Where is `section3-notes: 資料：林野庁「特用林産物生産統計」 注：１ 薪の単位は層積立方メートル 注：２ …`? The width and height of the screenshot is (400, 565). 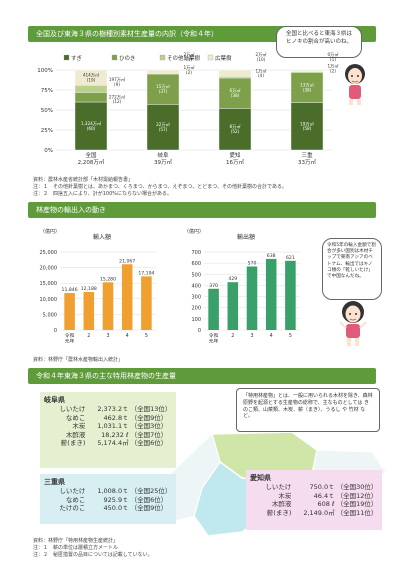 section3-notes: 資料：林野庁「特用林産物生産統計」 注：１ 薪の単位は層積立方メートル 注：２ … is located at coordinates (93, 548).